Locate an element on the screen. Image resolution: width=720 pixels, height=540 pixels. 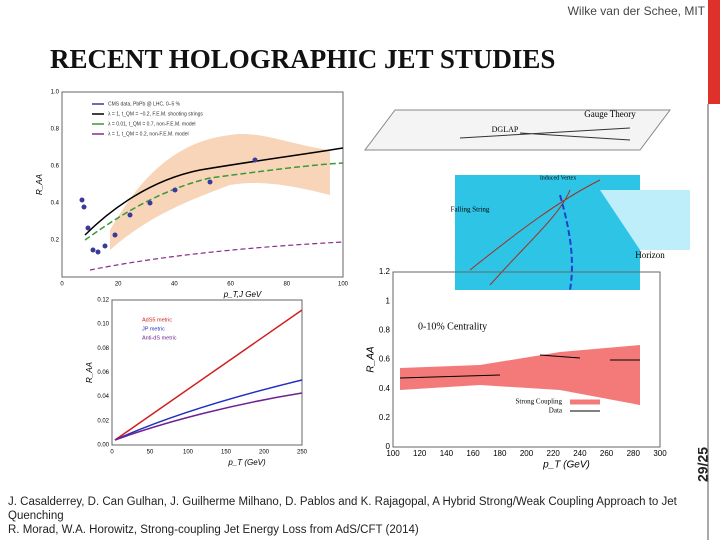
x-tick-label: 240 is located at coordinates (580, 453).